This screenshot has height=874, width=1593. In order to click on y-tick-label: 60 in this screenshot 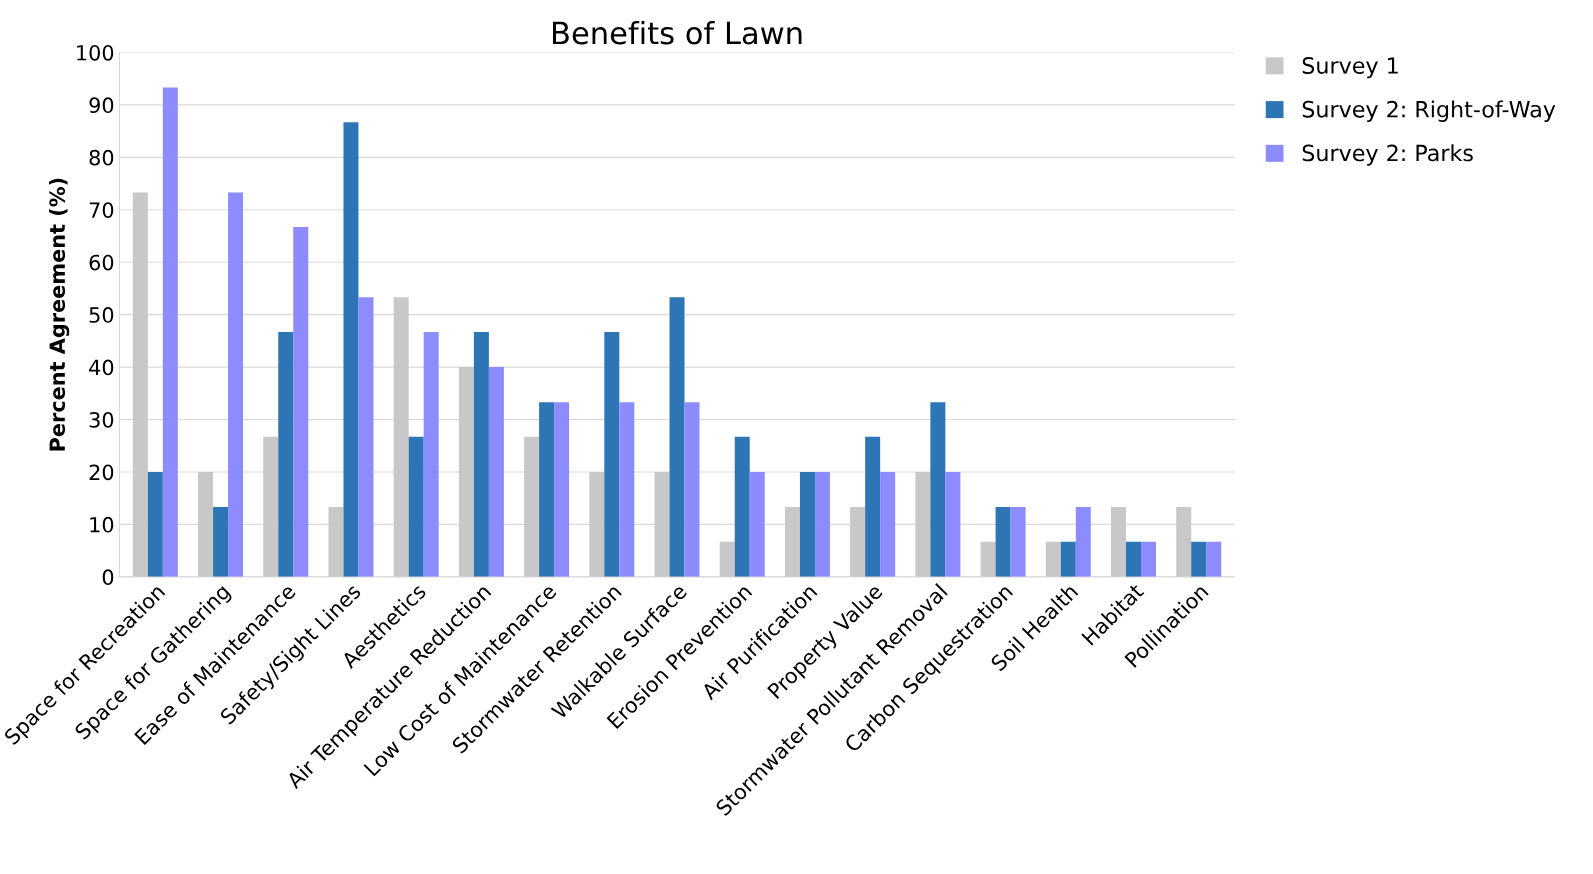, I will do `click(101, 262)`.